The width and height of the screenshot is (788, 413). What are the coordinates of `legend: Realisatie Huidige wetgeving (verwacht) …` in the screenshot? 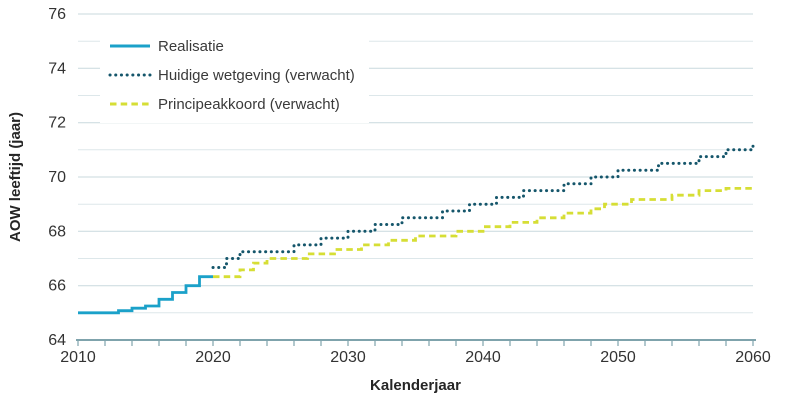 It's located at (234, 76).